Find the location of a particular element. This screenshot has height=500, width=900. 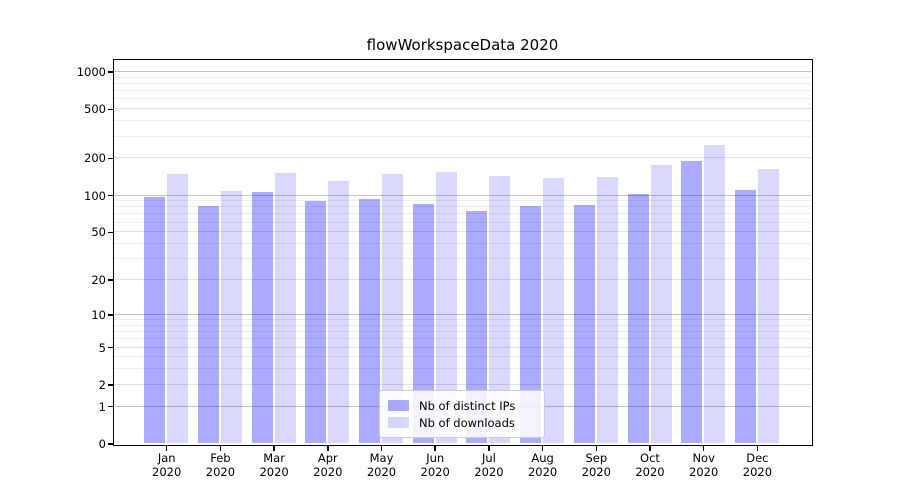

legend: Nb of distinct IPs Nb of downloads is located at coordinates (462, 414).